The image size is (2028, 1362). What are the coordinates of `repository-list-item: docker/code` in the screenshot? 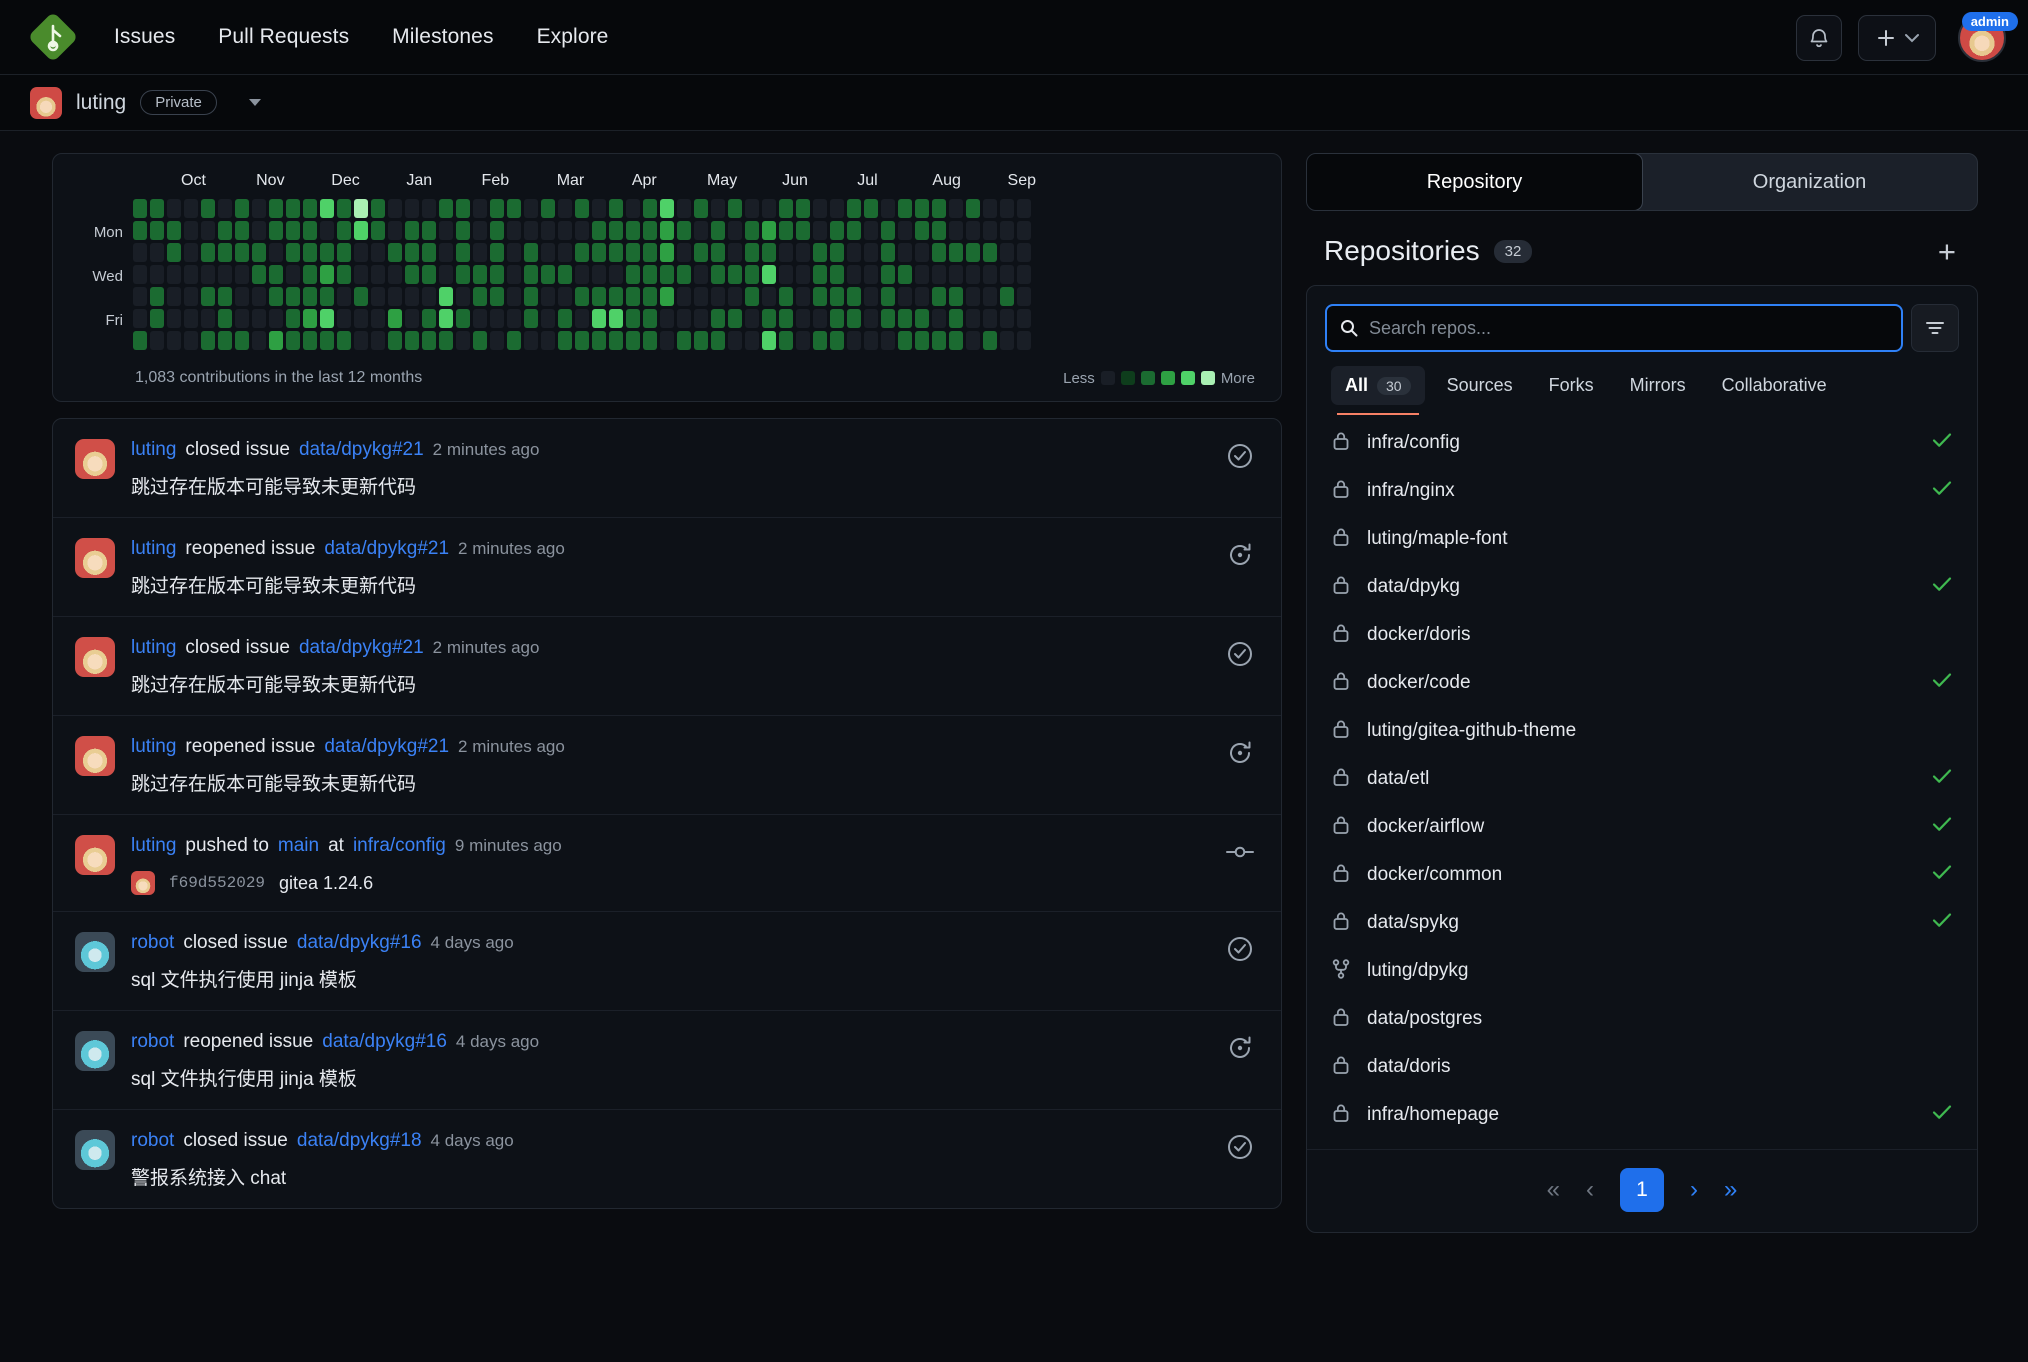 It's located at (1642, 683).